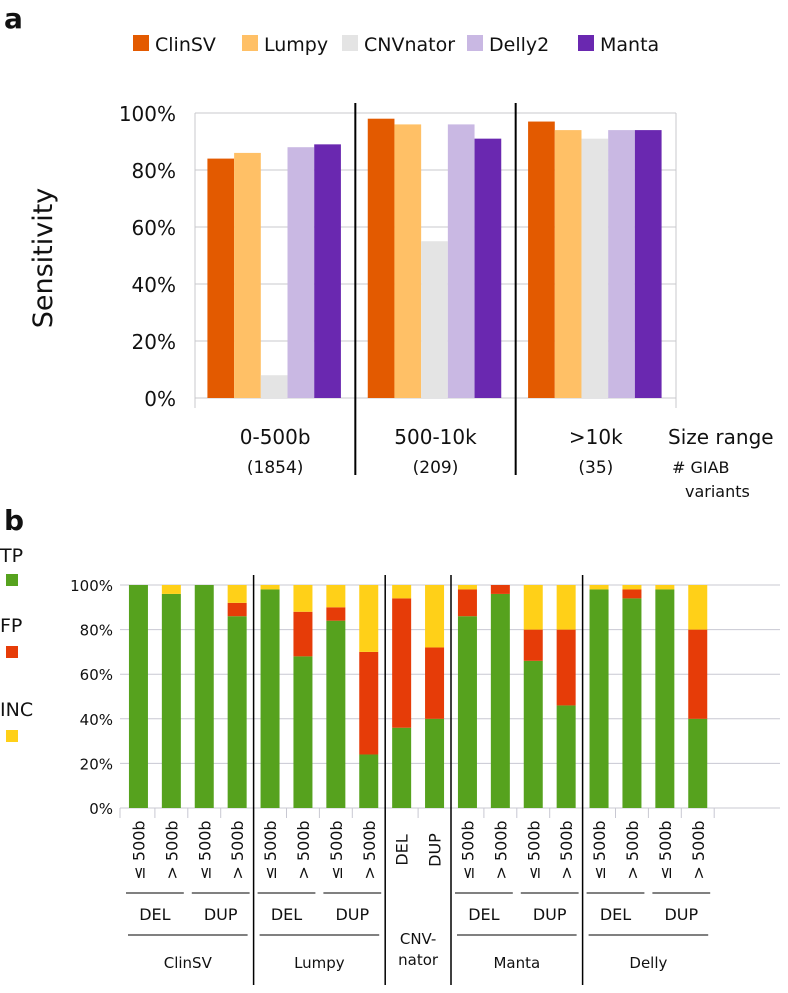 Image resolution: width=788 pixels, height=993 pixels. I want to click on category-label: 0-500b, so click(275, 437).